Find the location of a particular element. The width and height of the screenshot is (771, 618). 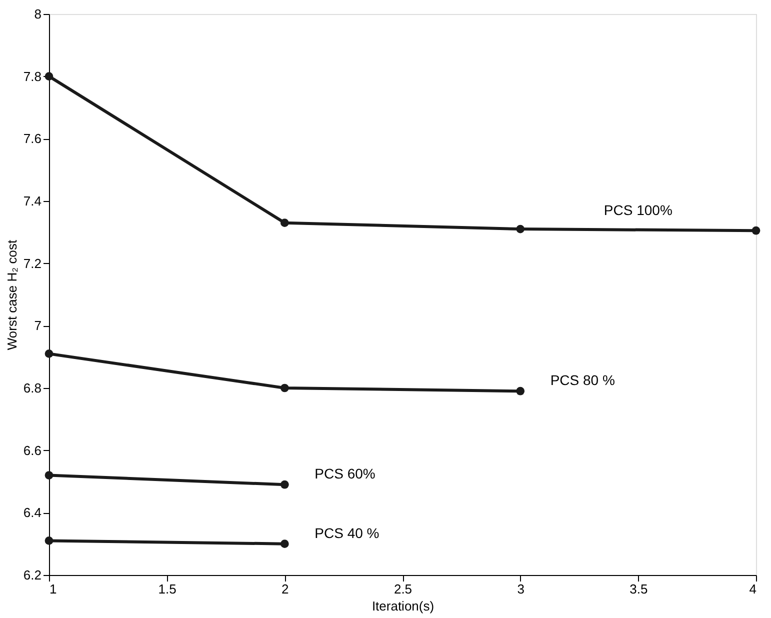

y-tick-label: 7 is located at coordinates (38, 326).